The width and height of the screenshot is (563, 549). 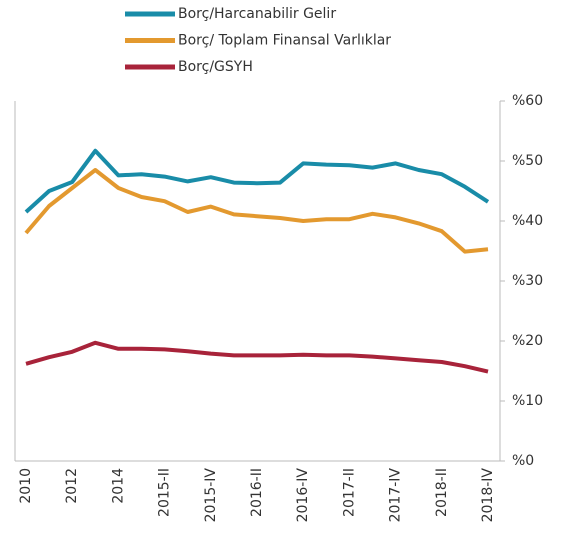 What do you see at coordinates (527, 341) in the screenshot?
I see `y-tick-label: %20` at bounding box center [527, 341].